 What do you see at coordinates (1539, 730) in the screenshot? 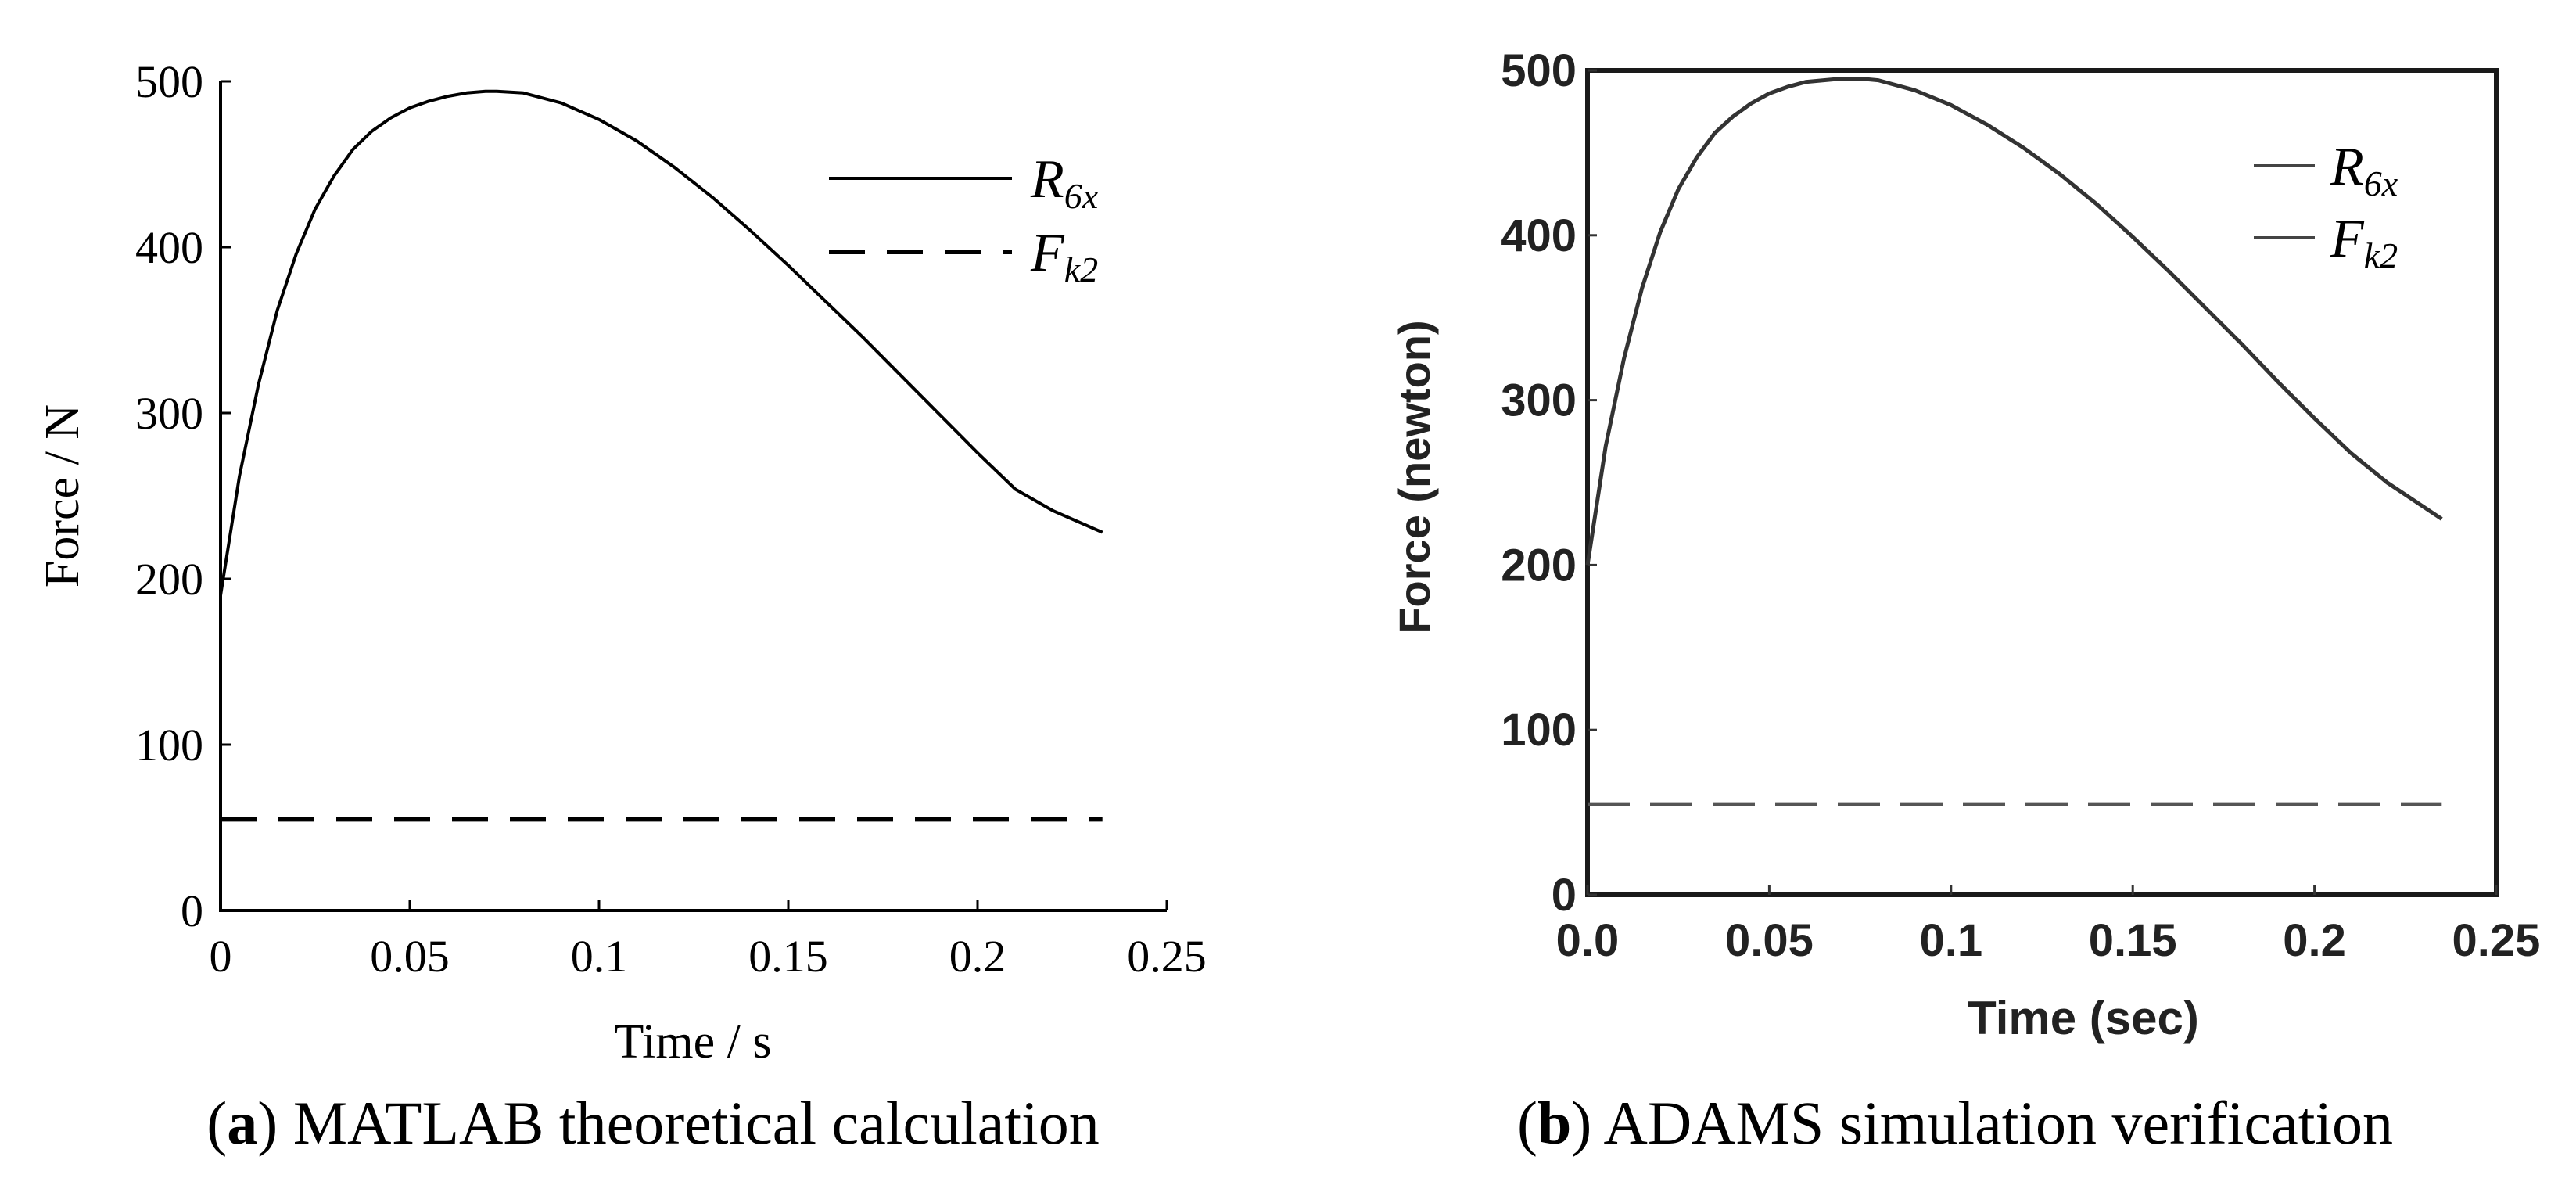
I see `panel-b-ytick-label: 100` at bounding box center [1539, 730].